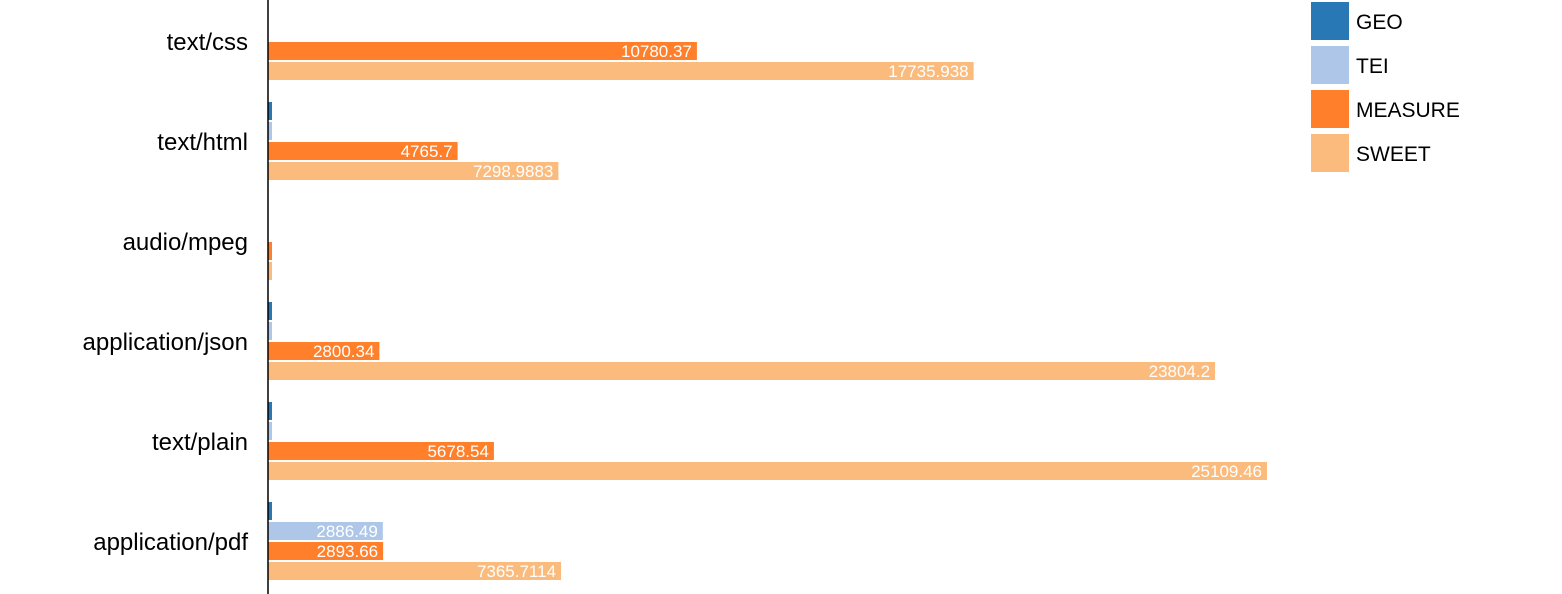 The height and width of the screenshot is (594, 1562). What do you see at coordinates (1330, 153) in the screenshot?
I see `legend-swatch-sweet` at bounding box center [1330, 153].